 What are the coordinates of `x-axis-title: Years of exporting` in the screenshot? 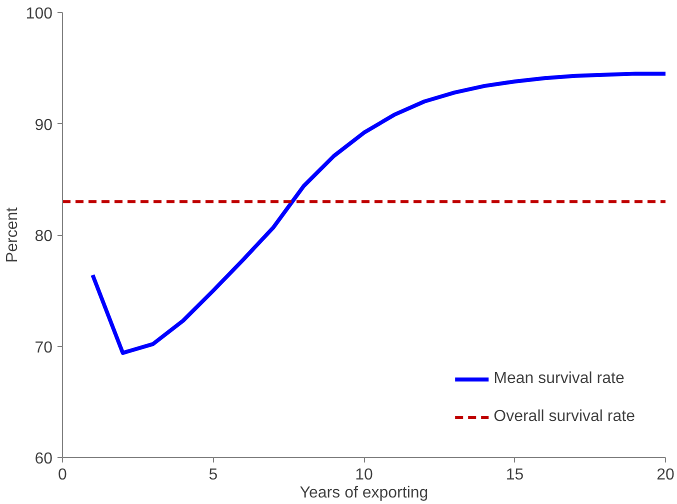 It's located at (364, 493).